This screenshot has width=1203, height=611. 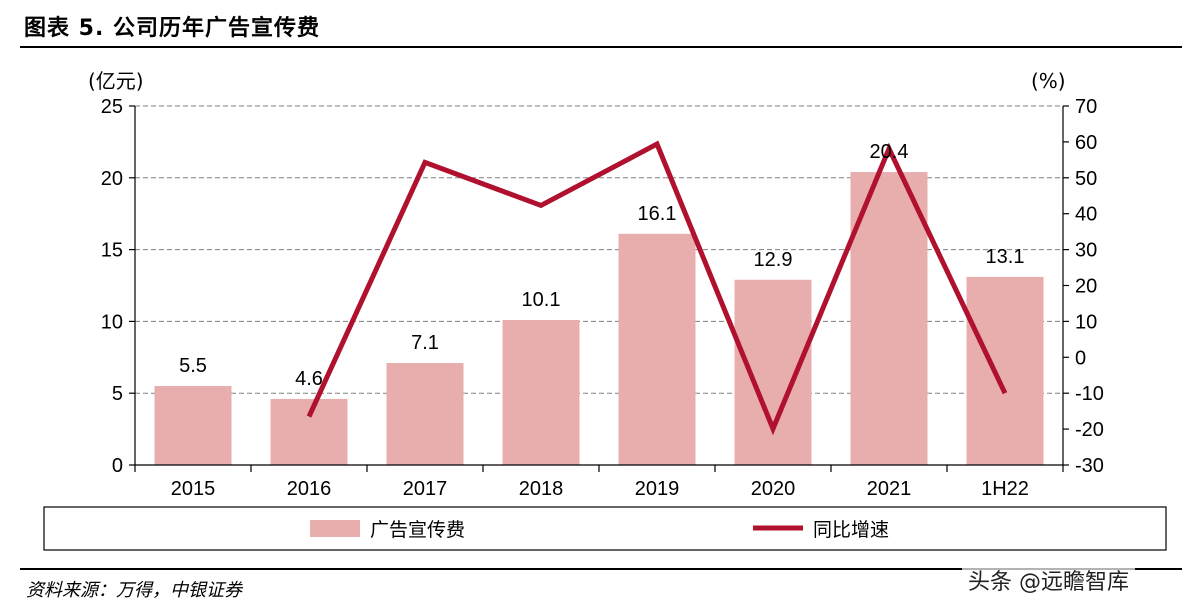 I want to click on left-axis-unit: (亿元), so click(x=116, y=81).